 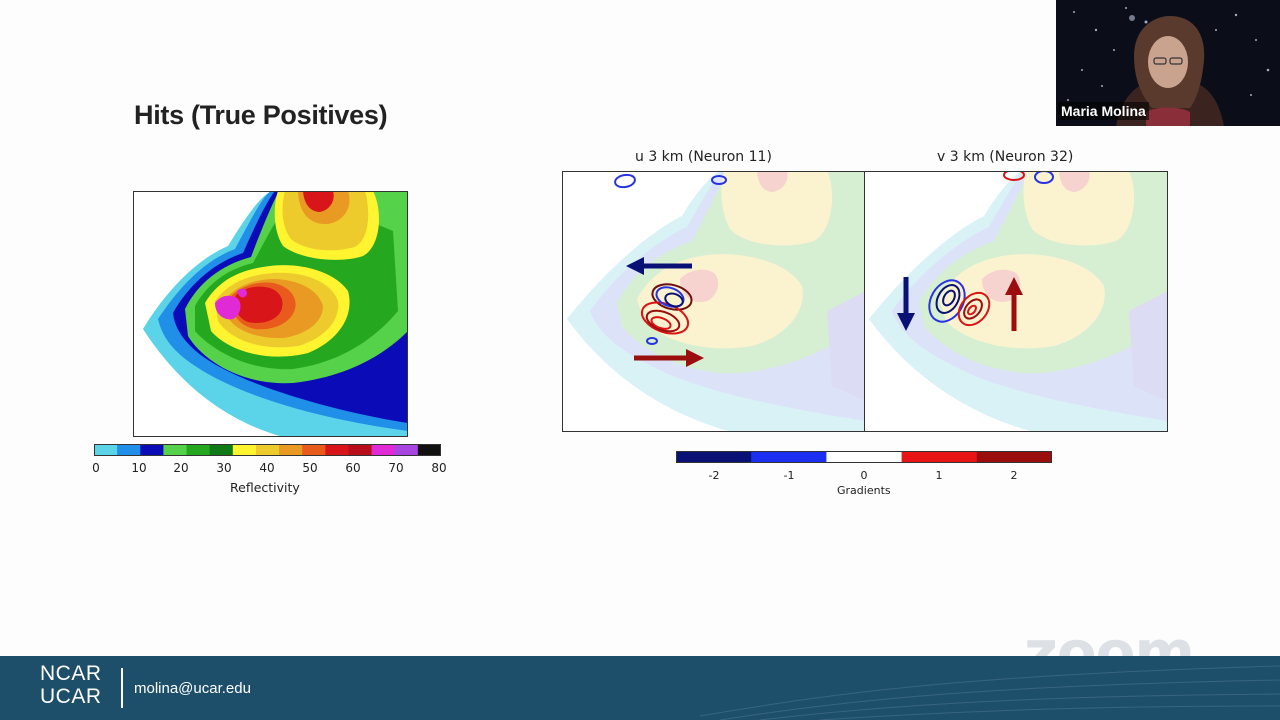 I want to click on gradients-colorbar-label: Gradients, so click(x=864, y=490).